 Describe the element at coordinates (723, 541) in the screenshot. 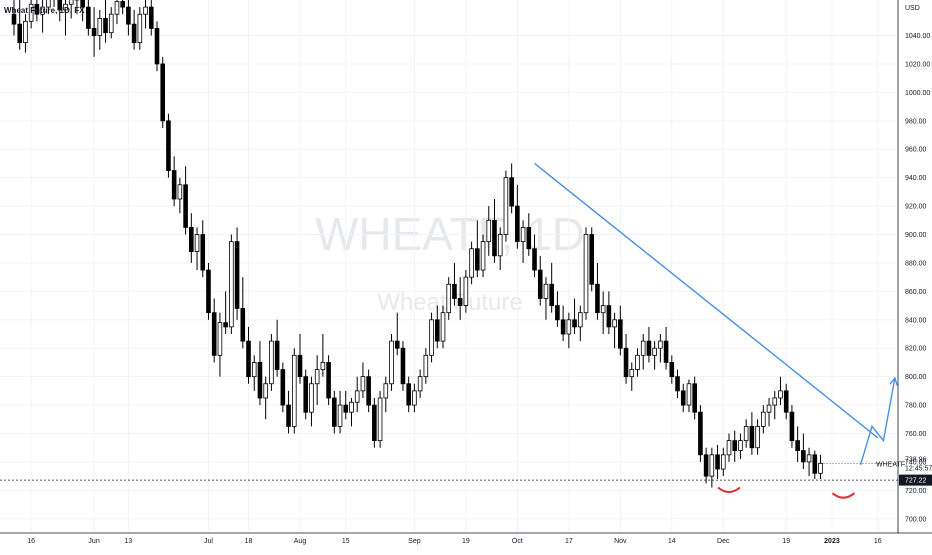

I see `time-tick-label: Dec` at that location.